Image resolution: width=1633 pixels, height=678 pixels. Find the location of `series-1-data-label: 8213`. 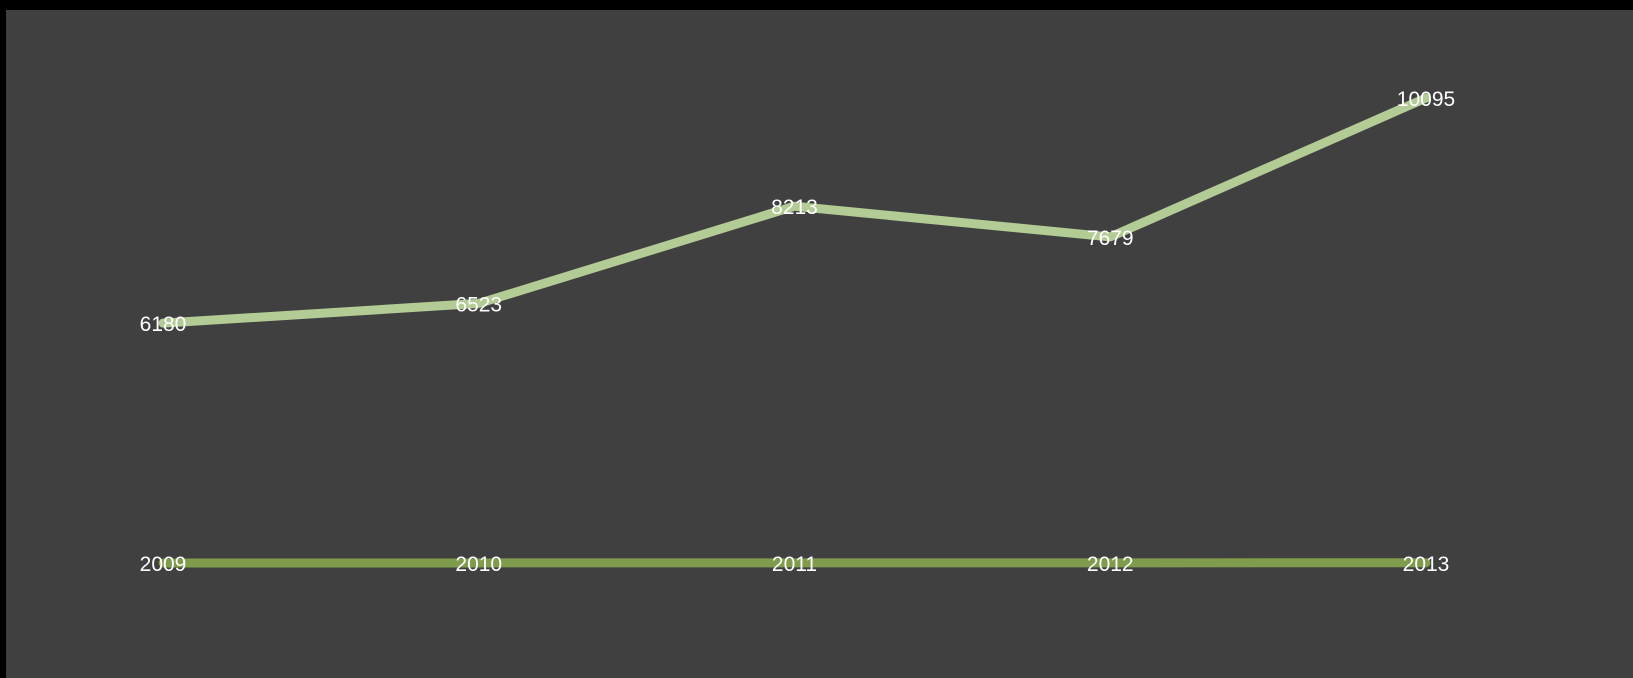

series-1-data-label: 8213 is located at coordinates (794, 207).